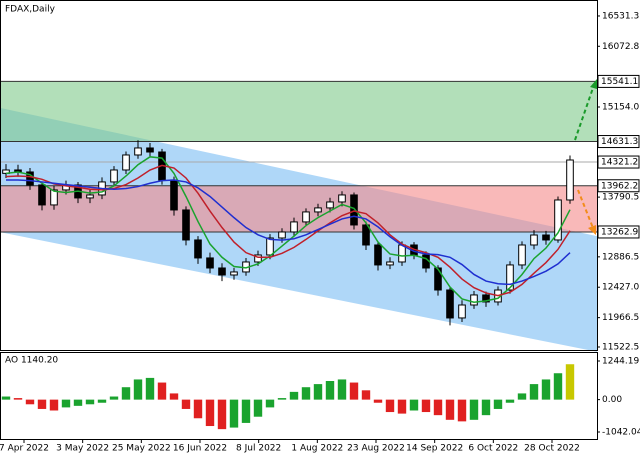  I want to click on indicator-tick-label: 1244.19, so click(620, 361).